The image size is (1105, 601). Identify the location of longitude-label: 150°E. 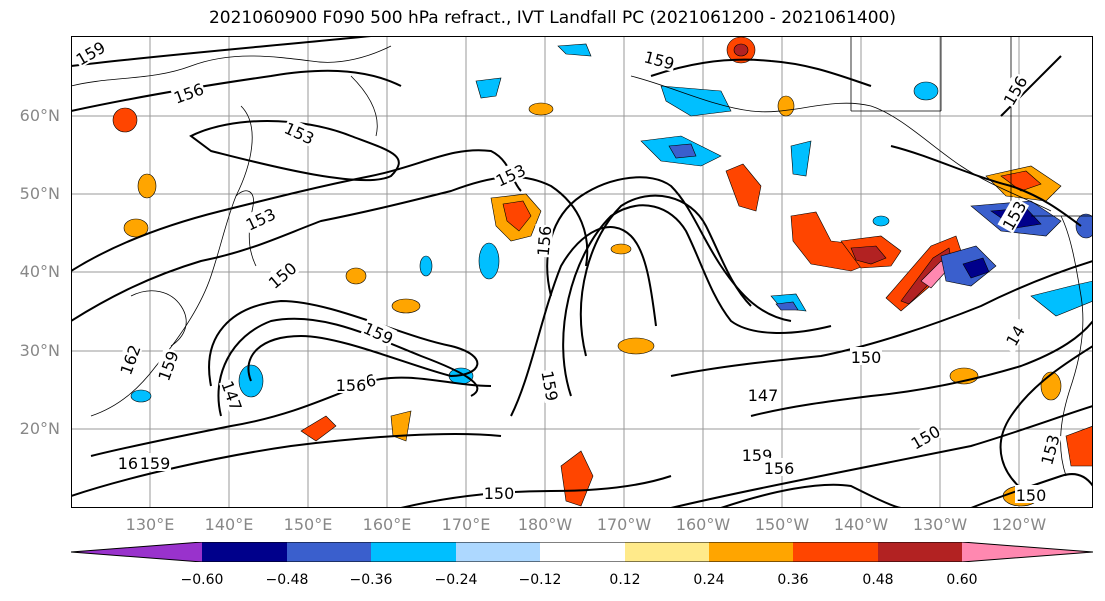
(308, 524).